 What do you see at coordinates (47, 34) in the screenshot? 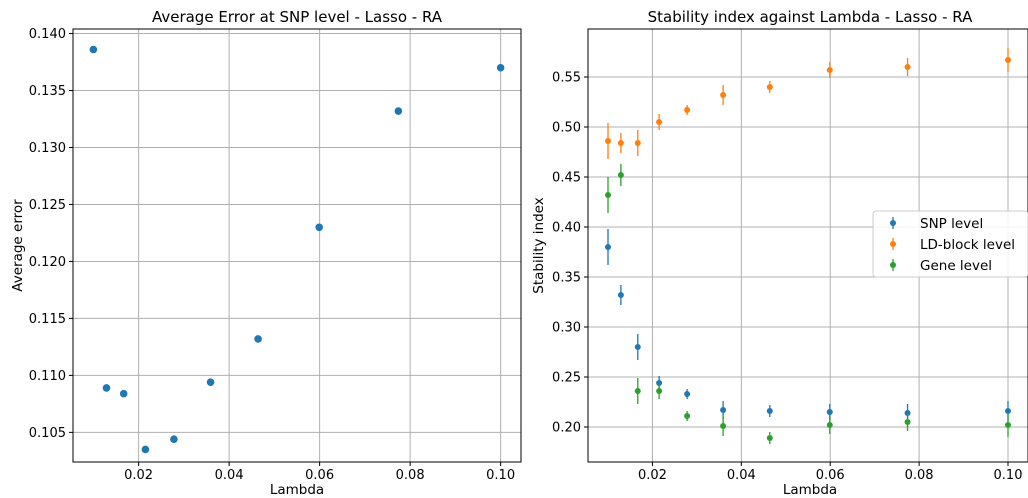
I see `y-tick-label: 0.140` at bounding box center [47, 34].